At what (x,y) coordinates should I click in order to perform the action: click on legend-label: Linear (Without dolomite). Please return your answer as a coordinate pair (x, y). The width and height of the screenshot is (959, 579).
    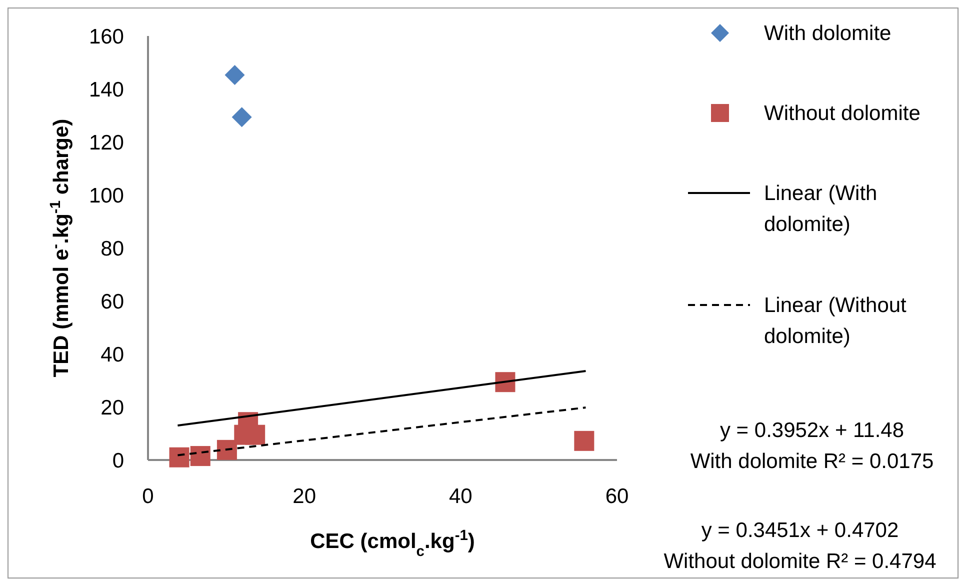
    Looking at the image, I should click on (835, 321).